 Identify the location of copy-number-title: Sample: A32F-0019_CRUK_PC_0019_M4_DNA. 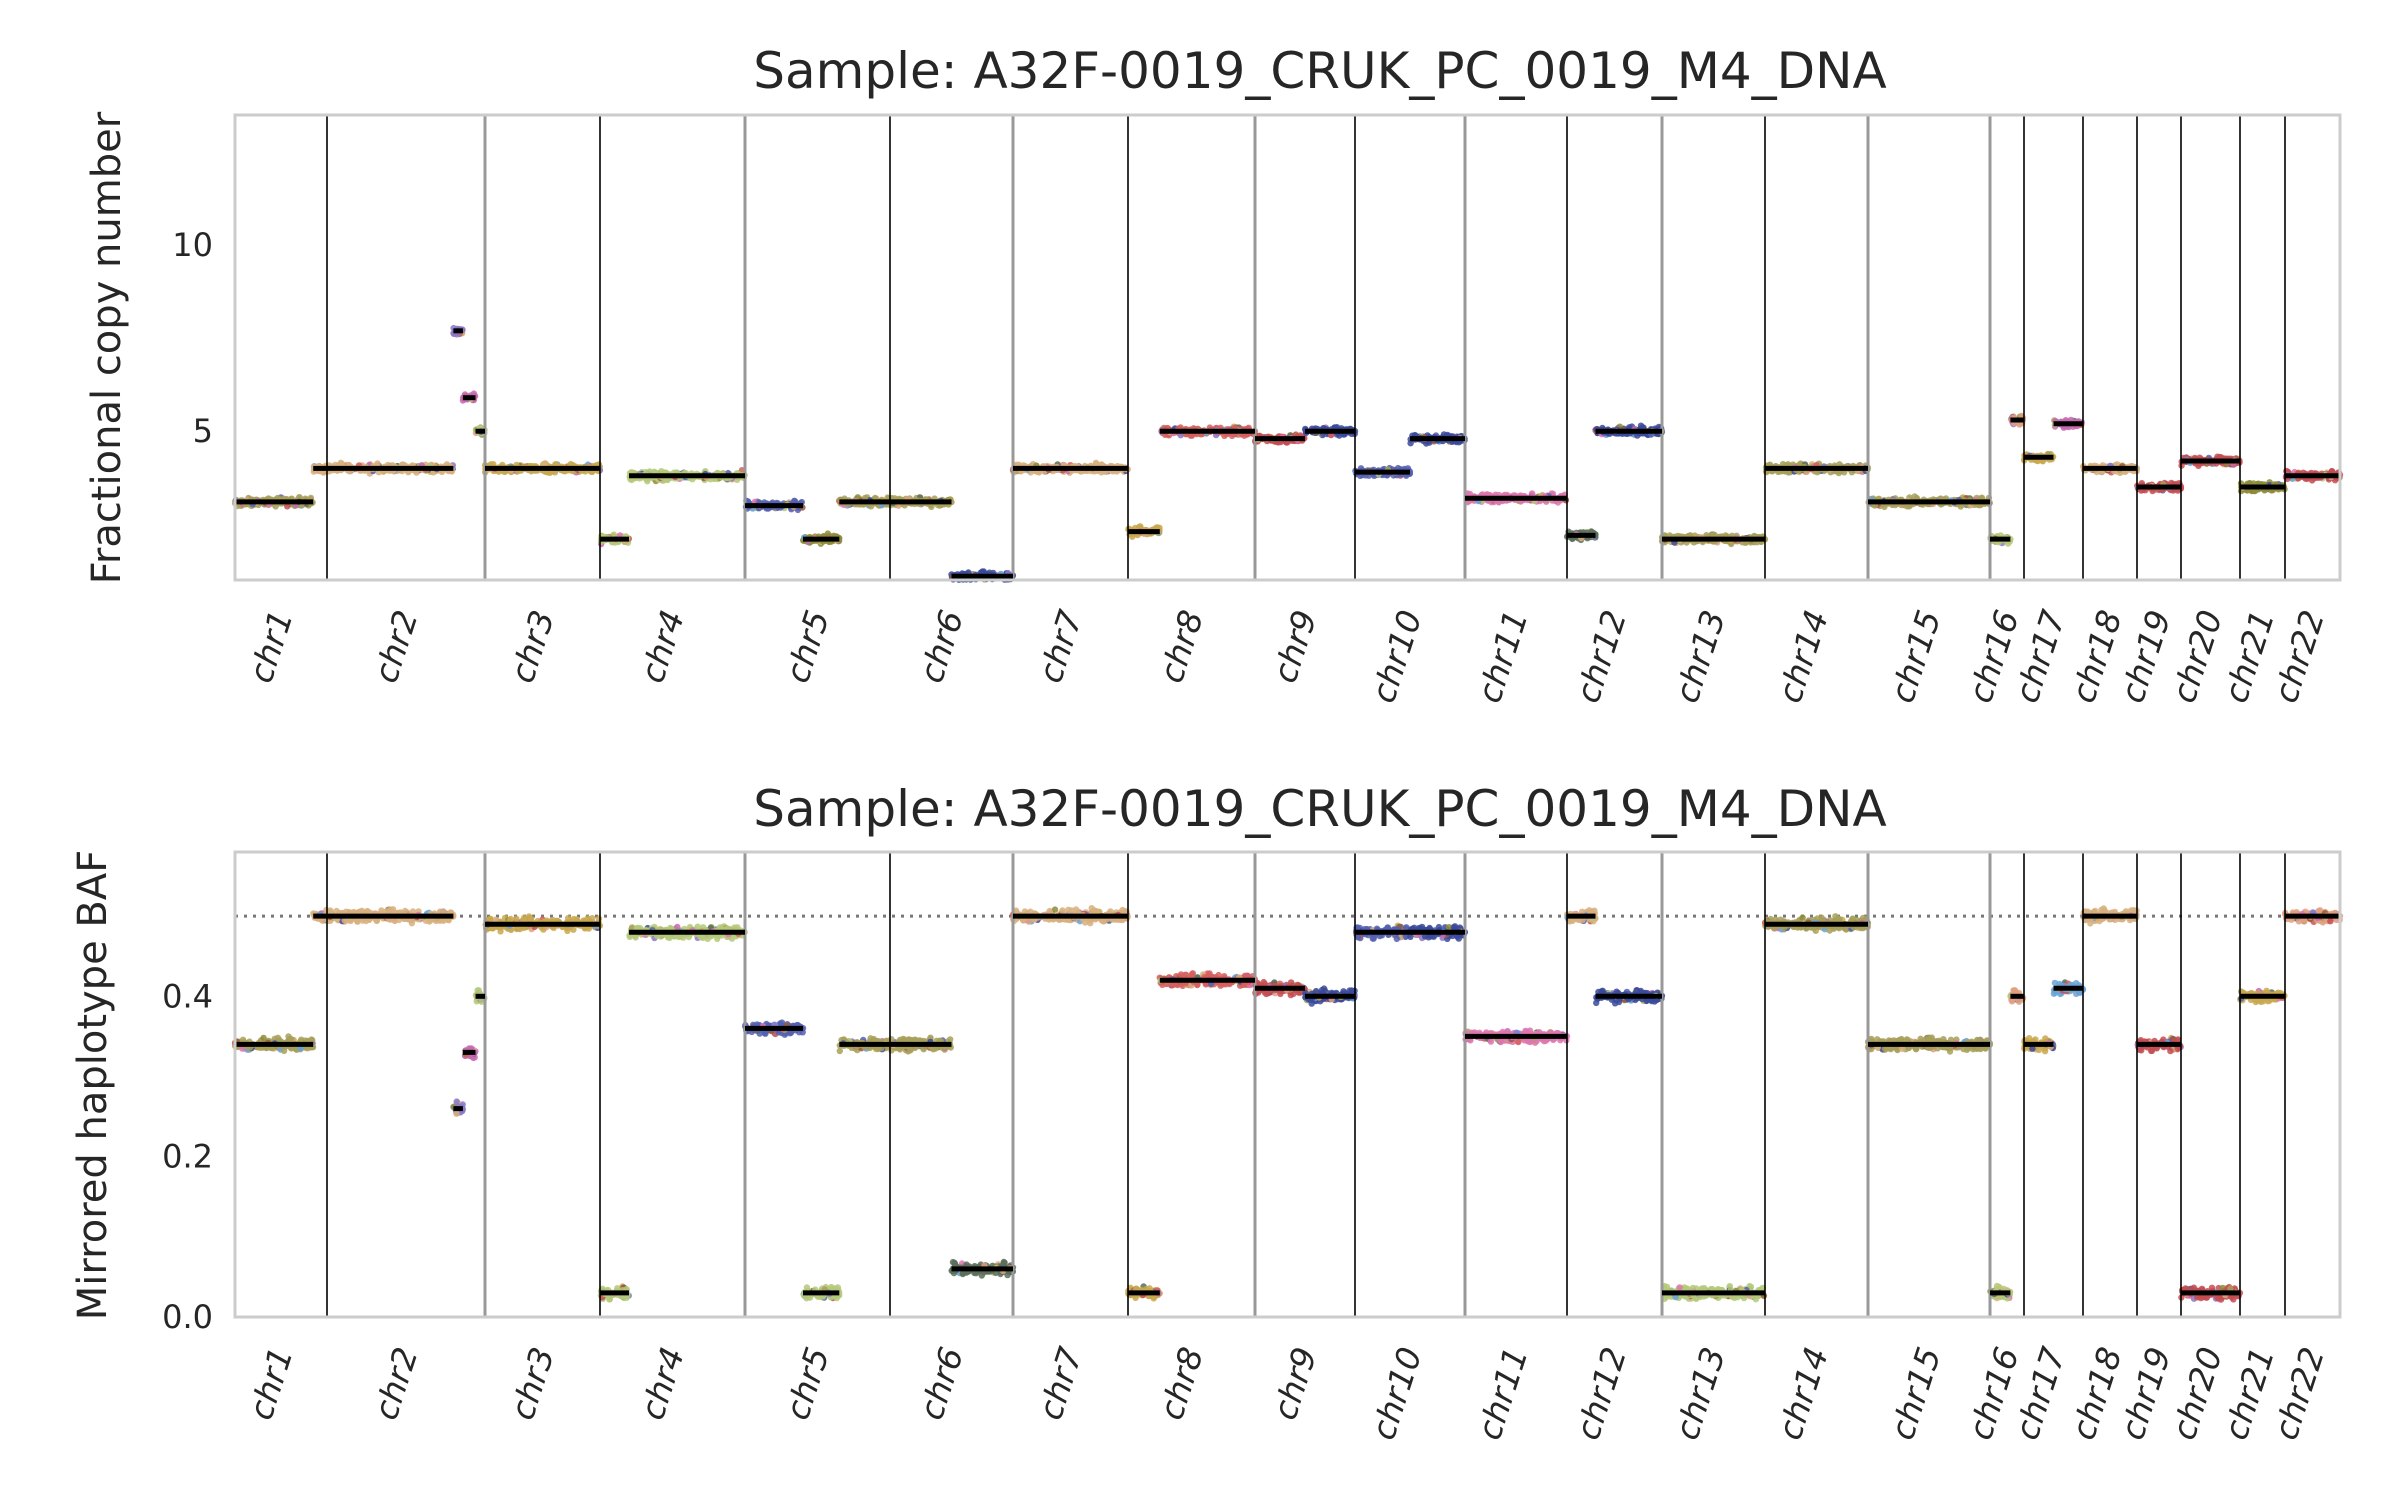
(1320, 71).